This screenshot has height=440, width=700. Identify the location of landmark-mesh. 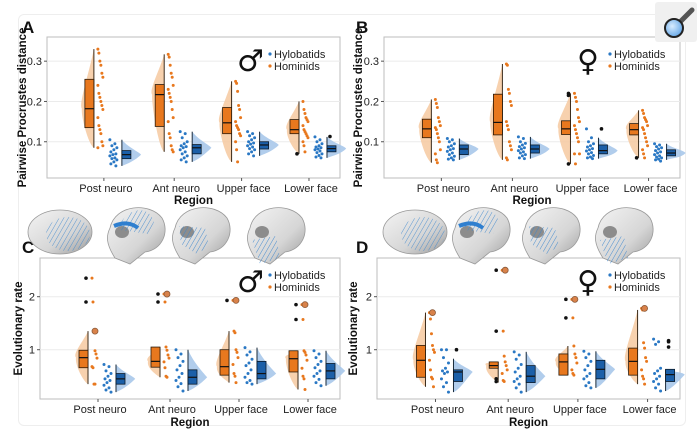
(614, 250).